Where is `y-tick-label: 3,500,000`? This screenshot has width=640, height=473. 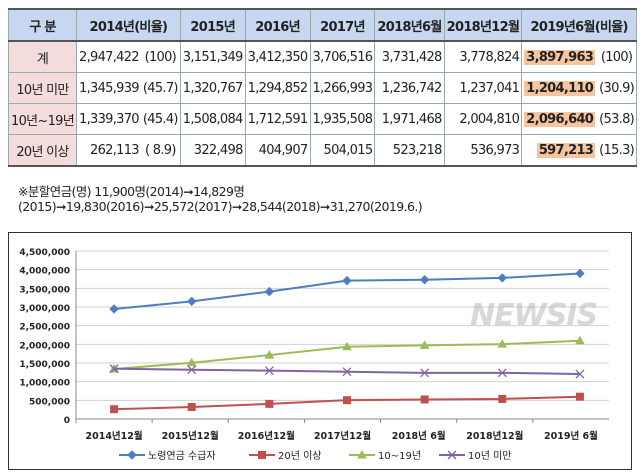
y-tick-label: 3,500,000 is located at coordinates (44, 290).